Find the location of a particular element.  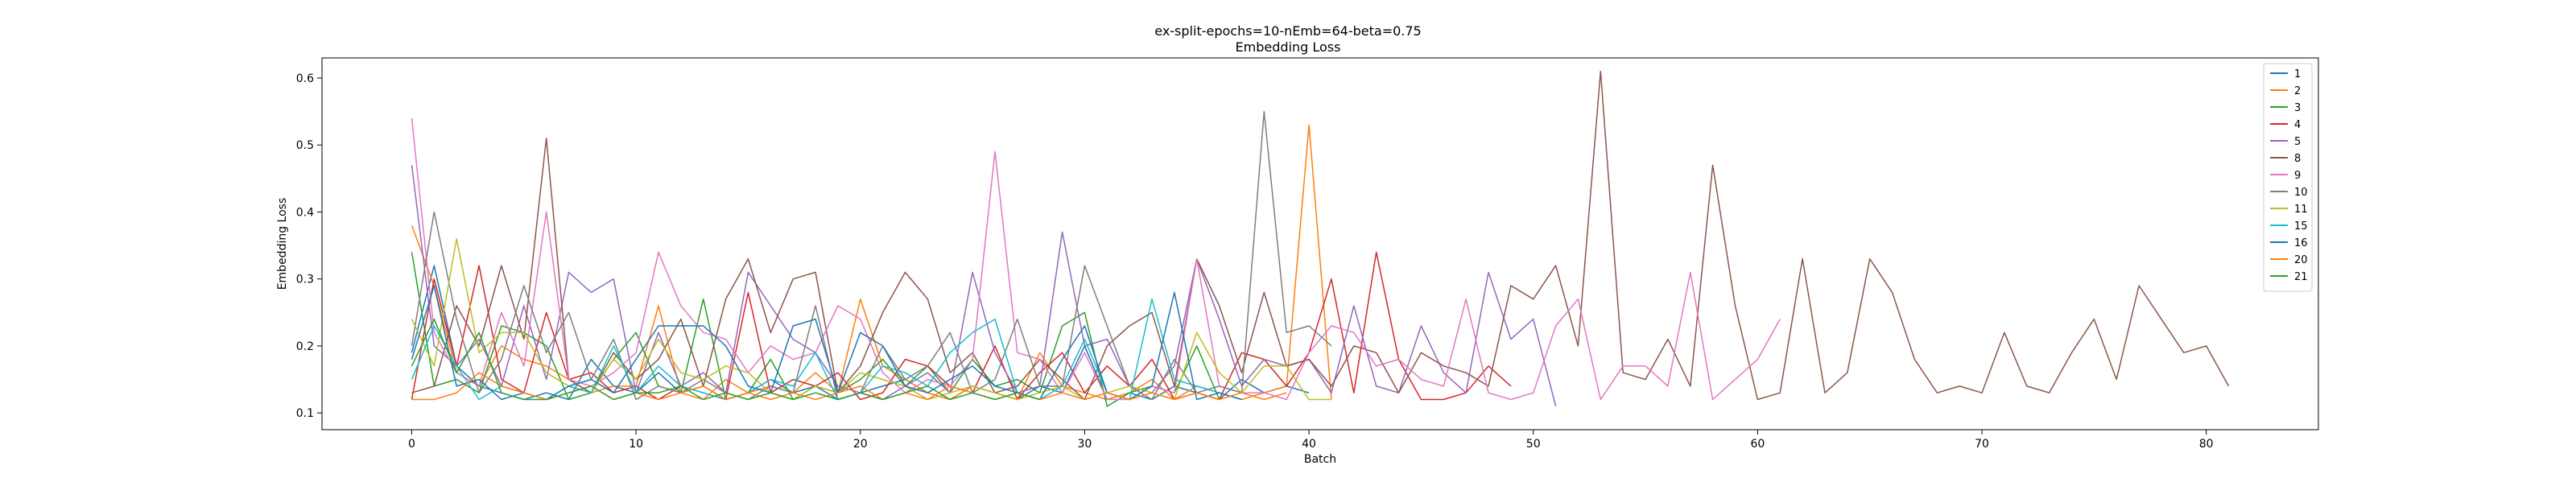

x-tick-label: 50 is located at coordinates (1533, 444).